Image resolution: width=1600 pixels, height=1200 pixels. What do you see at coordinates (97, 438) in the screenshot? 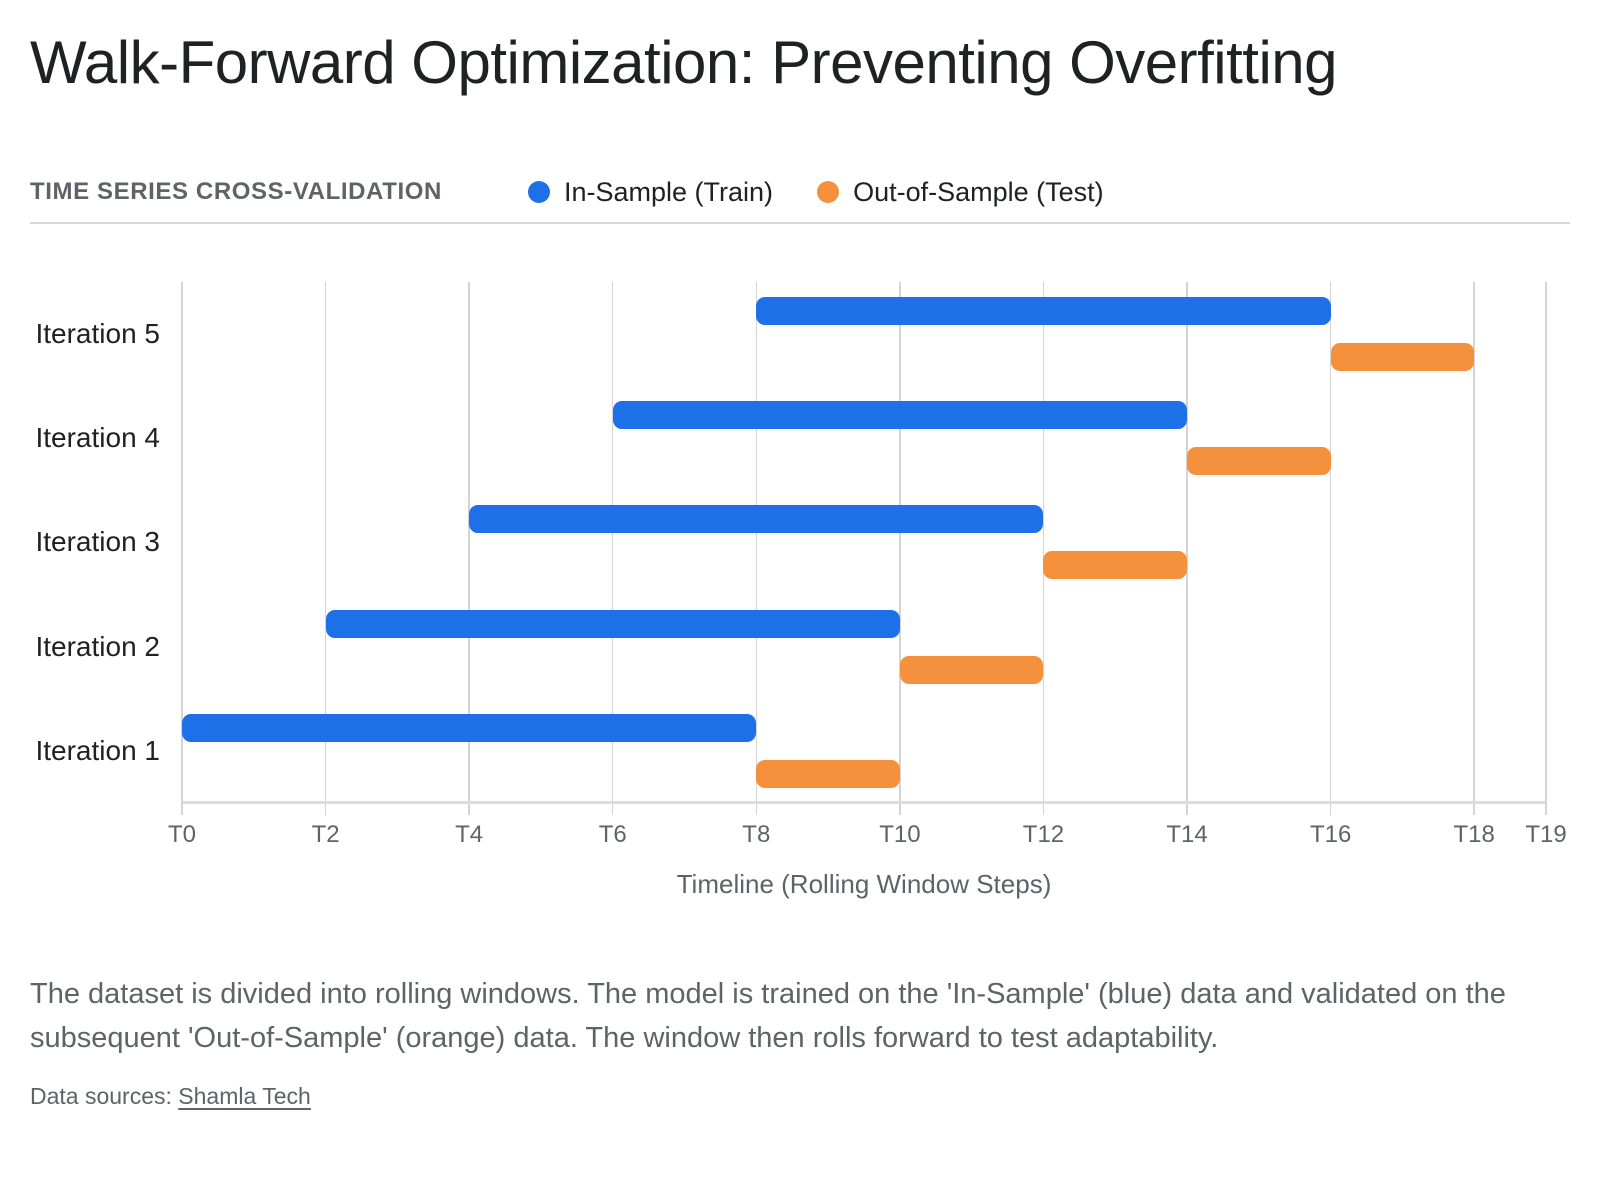
I see `y-category-label-iteration-4: Iteration 4` at bounding box center [97, 438].